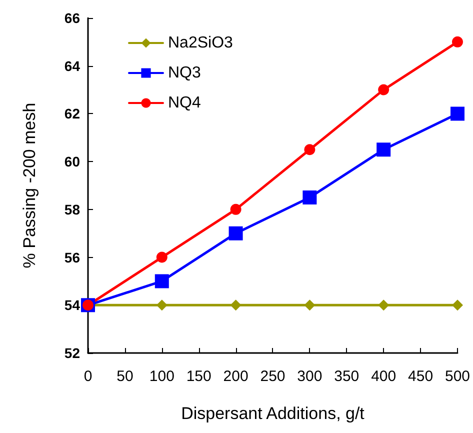  Describe the element at coordinates (184, 103) in the screenshot. I see `legend-label: NQ4` at that location.